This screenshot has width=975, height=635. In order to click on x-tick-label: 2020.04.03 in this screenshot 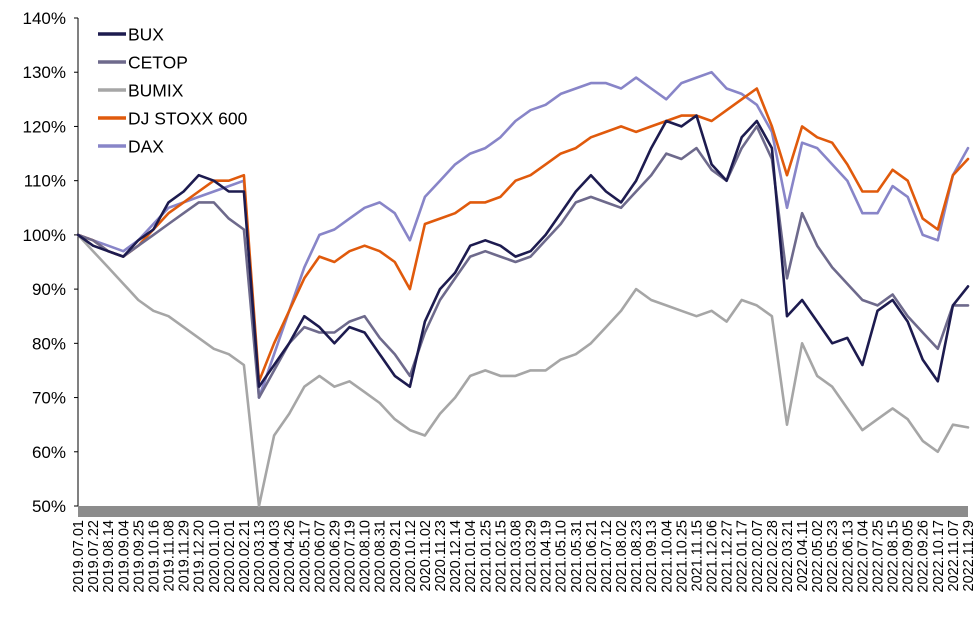, I will do `click(275, 556)`.